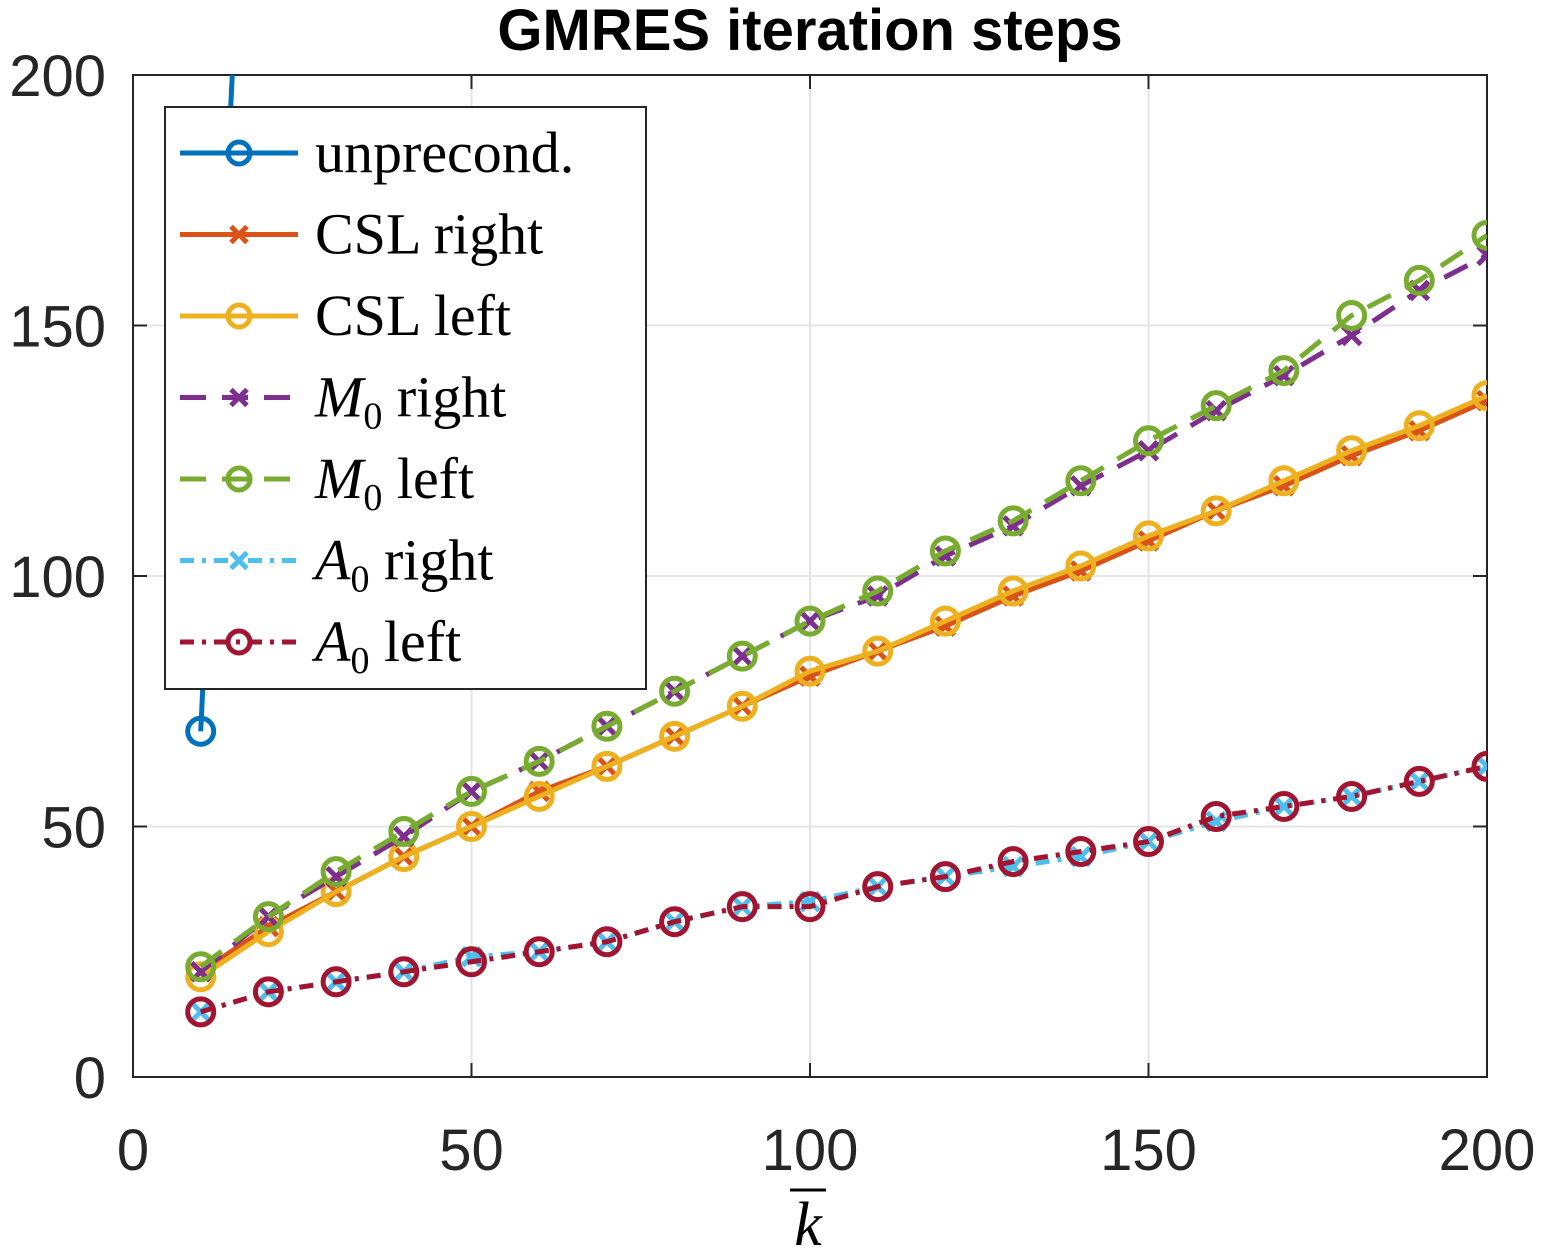  What do you see at coordinates (1148, 450) in the screenshot?
I see `data-point-m0-right-150-stroke-b` at bounding box center [1148, 450].